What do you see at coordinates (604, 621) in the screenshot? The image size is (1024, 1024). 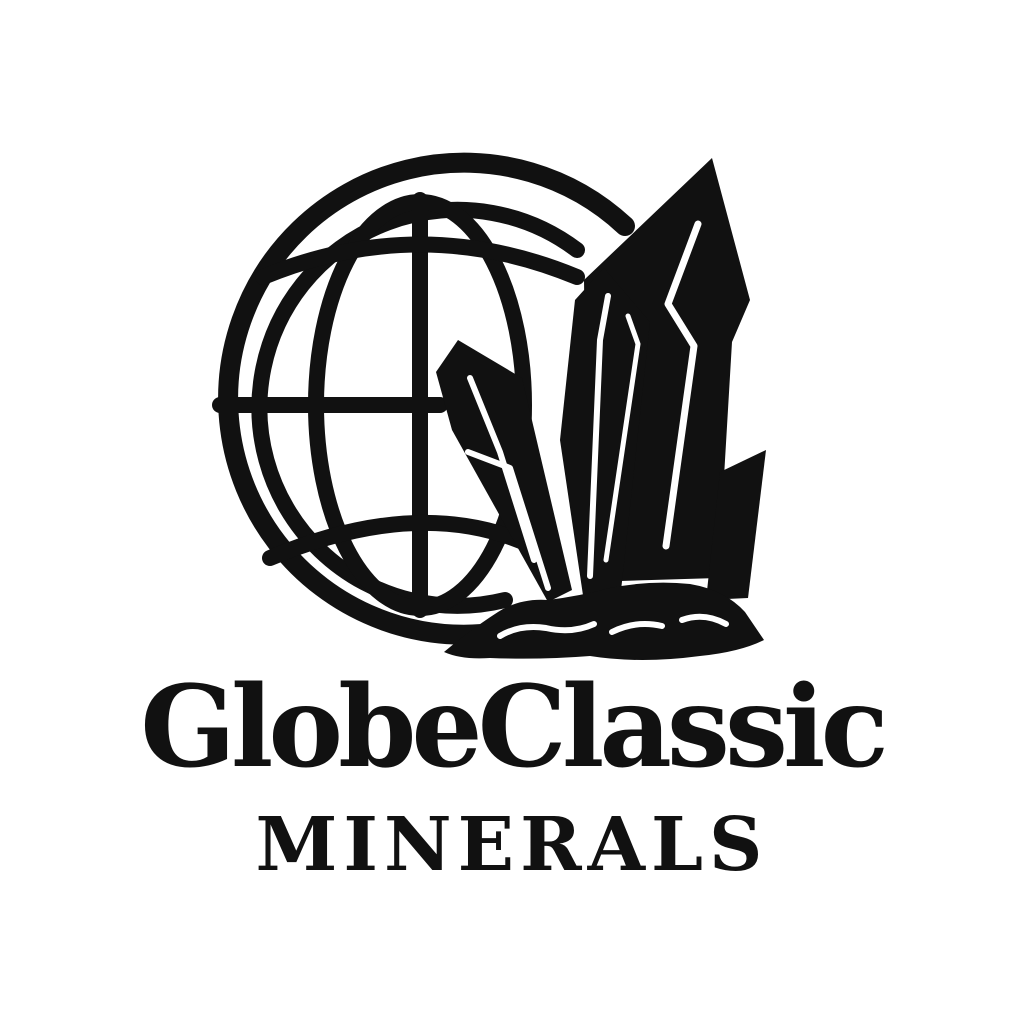 I see `rock-base-icon` at bounding box center [604, 621].